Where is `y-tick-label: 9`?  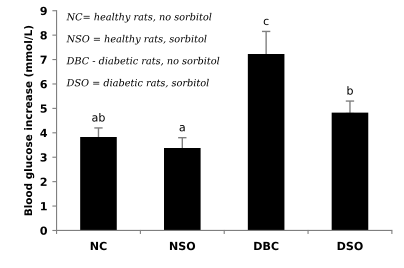 y-tick-label: 9 is located at coordinates (43, 11).